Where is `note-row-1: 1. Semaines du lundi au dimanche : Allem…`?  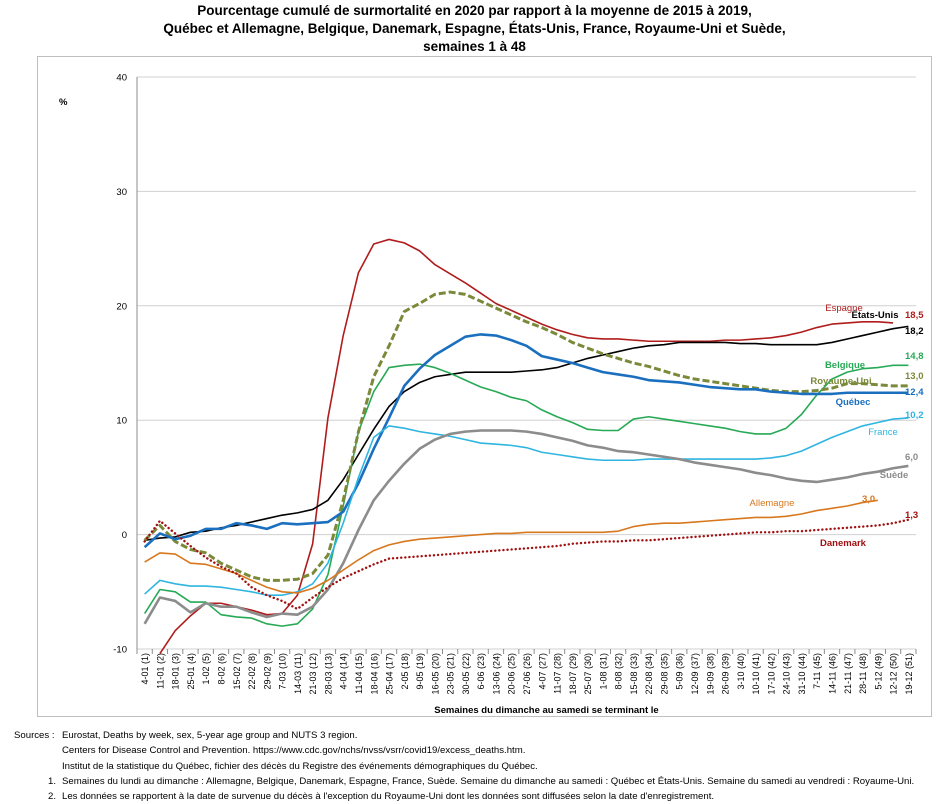 note-row-1: 1. Semaines du lundi au dimanche : Allem… is located at coordinates (464, 781).